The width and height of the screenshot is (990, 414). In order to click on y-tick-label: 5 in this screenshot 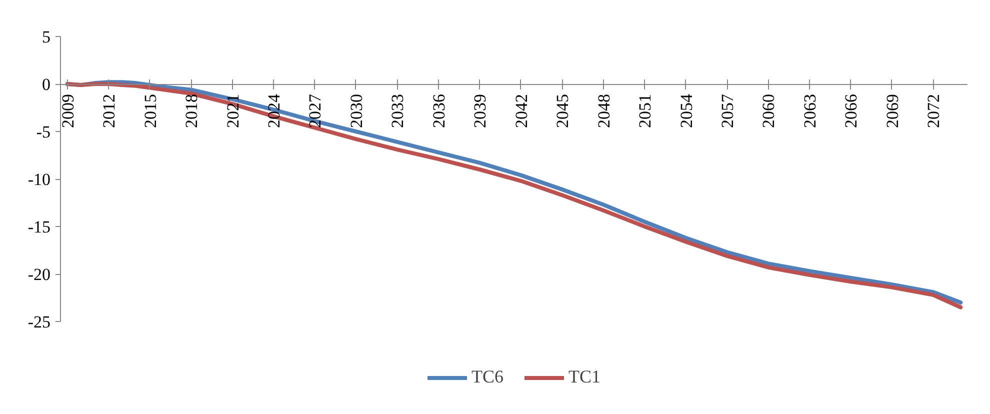, I will do `click(46, 37)`.